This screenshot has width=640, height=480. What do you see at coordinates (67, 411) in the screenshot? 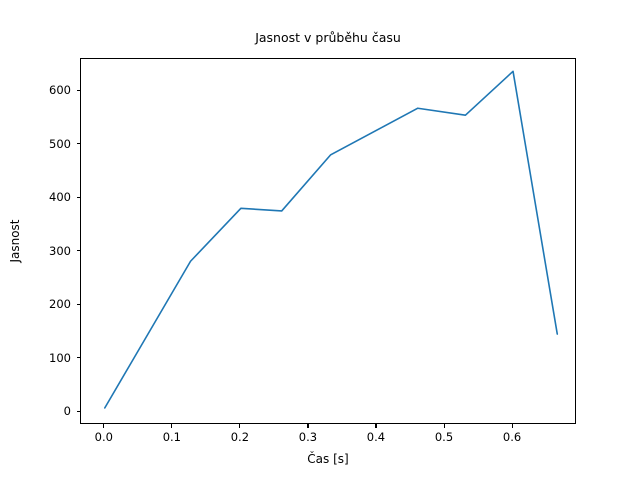
I see `y-tick-label: 0` at bounding box center [67, 411].